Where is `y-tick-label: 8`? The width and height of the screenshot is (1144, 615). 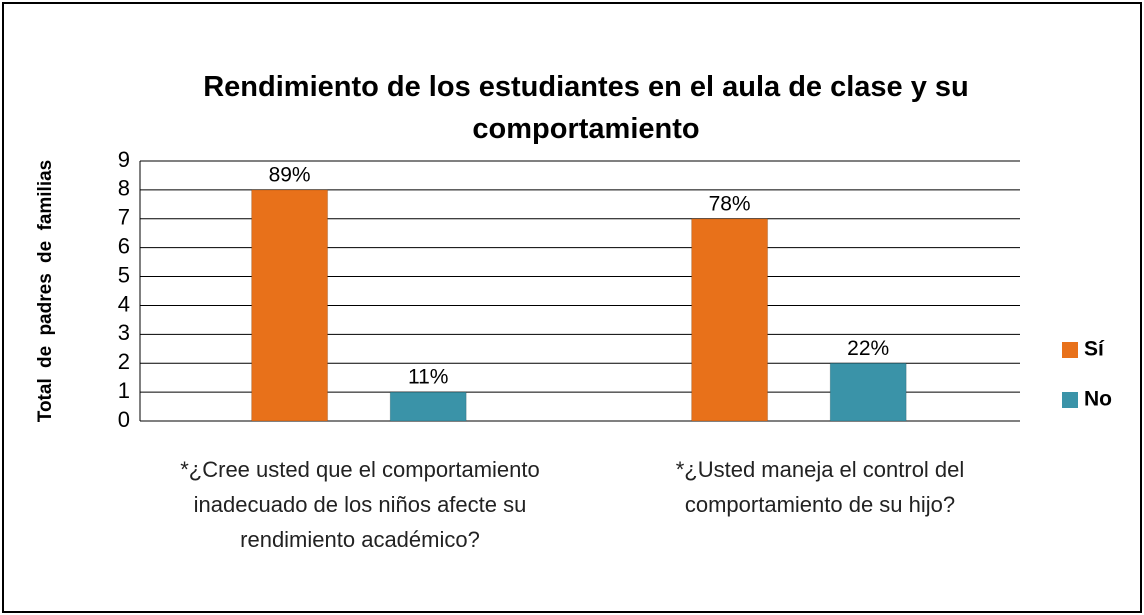
y-tick-label: 8 is located at coordinates (124, 188).